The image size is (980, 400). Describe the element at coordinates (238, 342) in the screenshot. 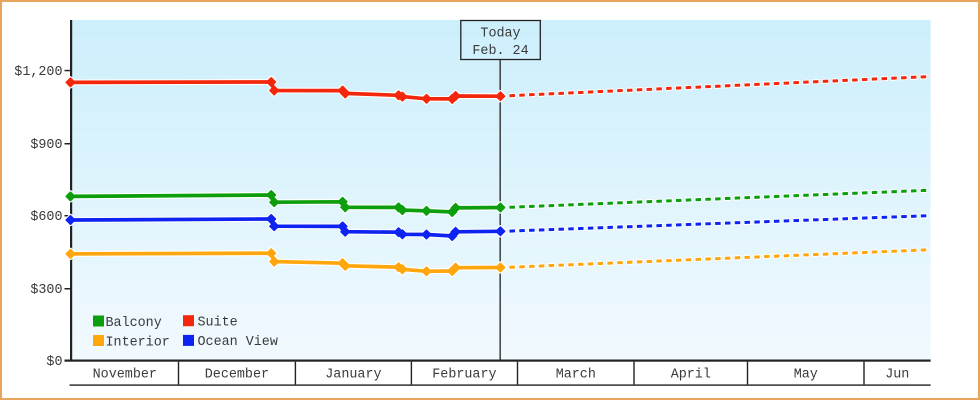

I see `svg-text: Ocean View` at that location.